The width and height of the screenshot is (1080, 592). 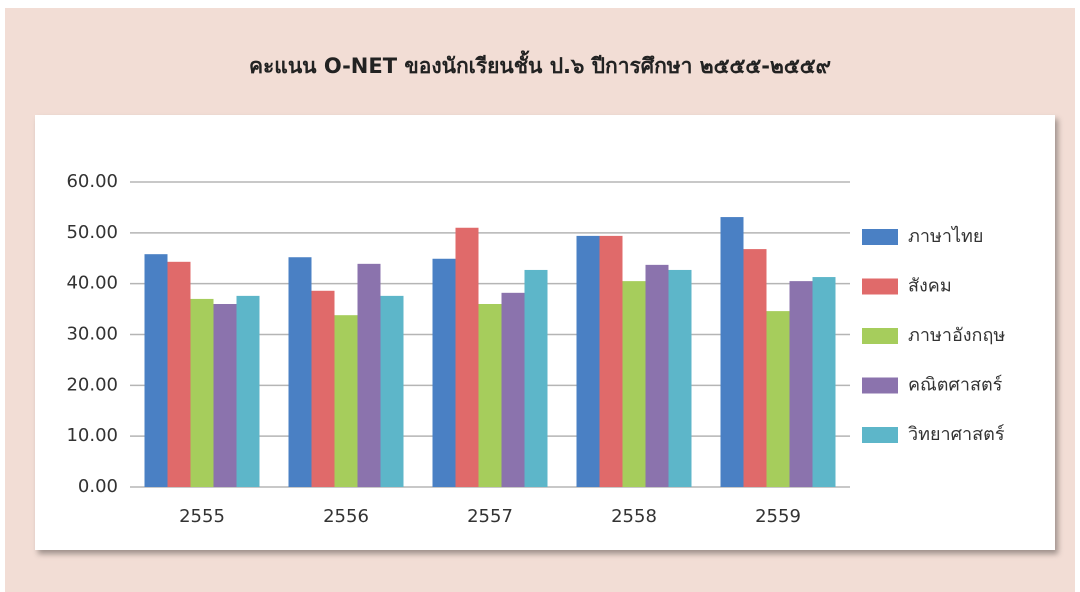 I want to click on x-tick-label: 2557, so click(x=490, y=516).